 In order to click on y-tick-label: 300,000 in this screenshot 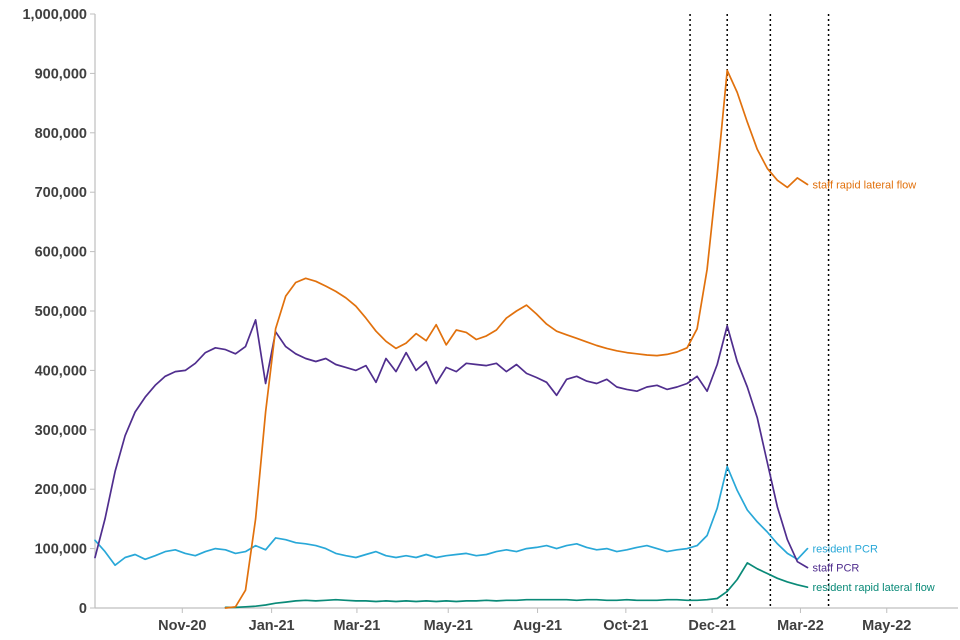, I will do `click(61, 431)`.